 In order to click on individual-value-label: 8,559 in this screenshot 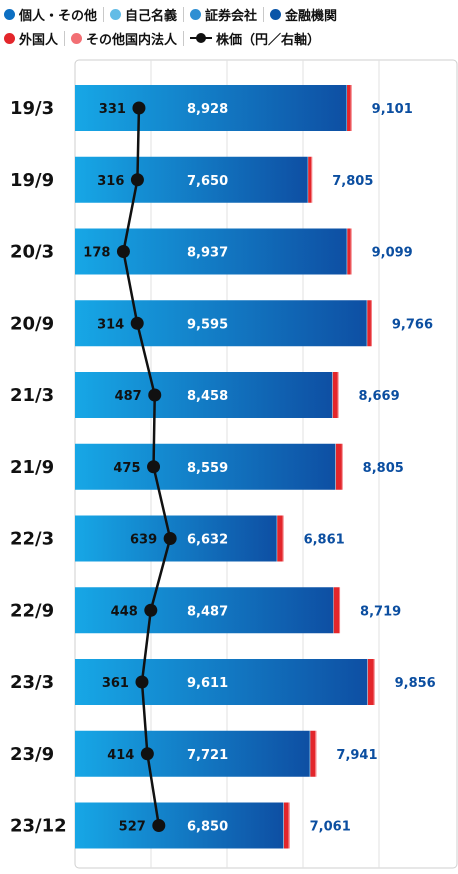, I will do `click(207, 468)`.